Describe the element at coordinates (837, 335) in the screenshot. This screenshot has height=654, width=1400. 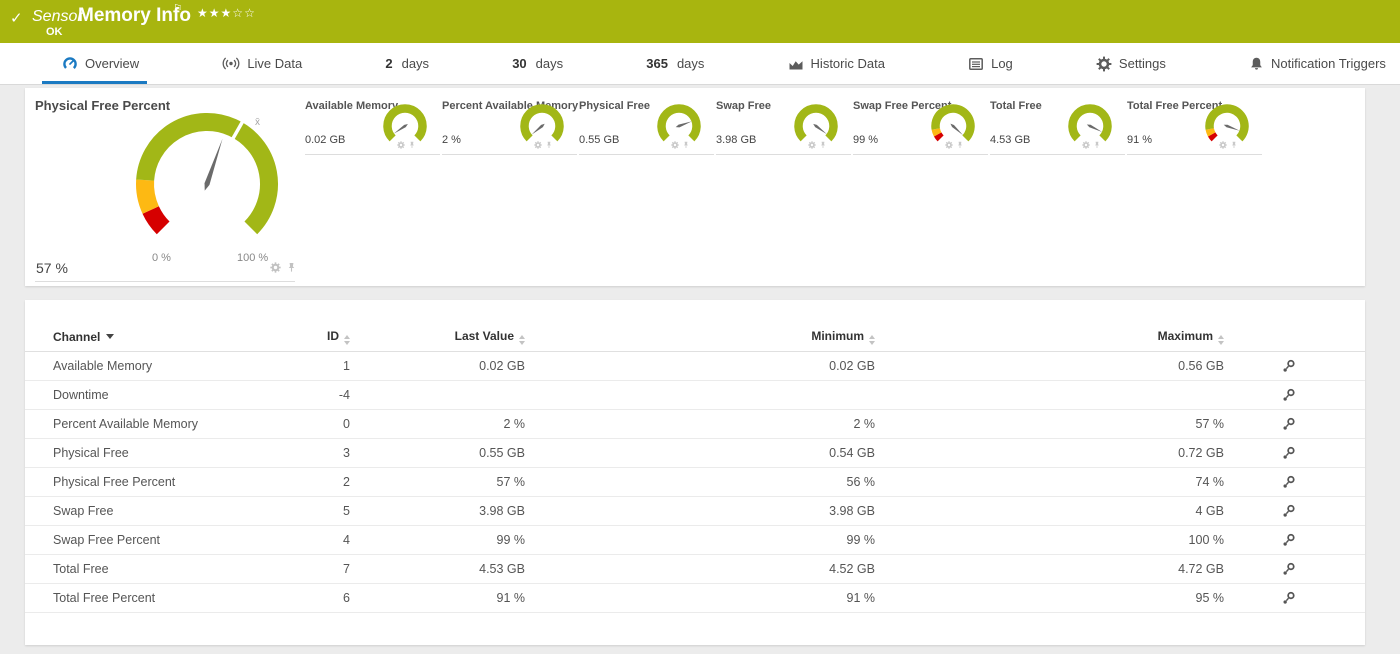
I see `column-header-minimum: Minimum` at that location.